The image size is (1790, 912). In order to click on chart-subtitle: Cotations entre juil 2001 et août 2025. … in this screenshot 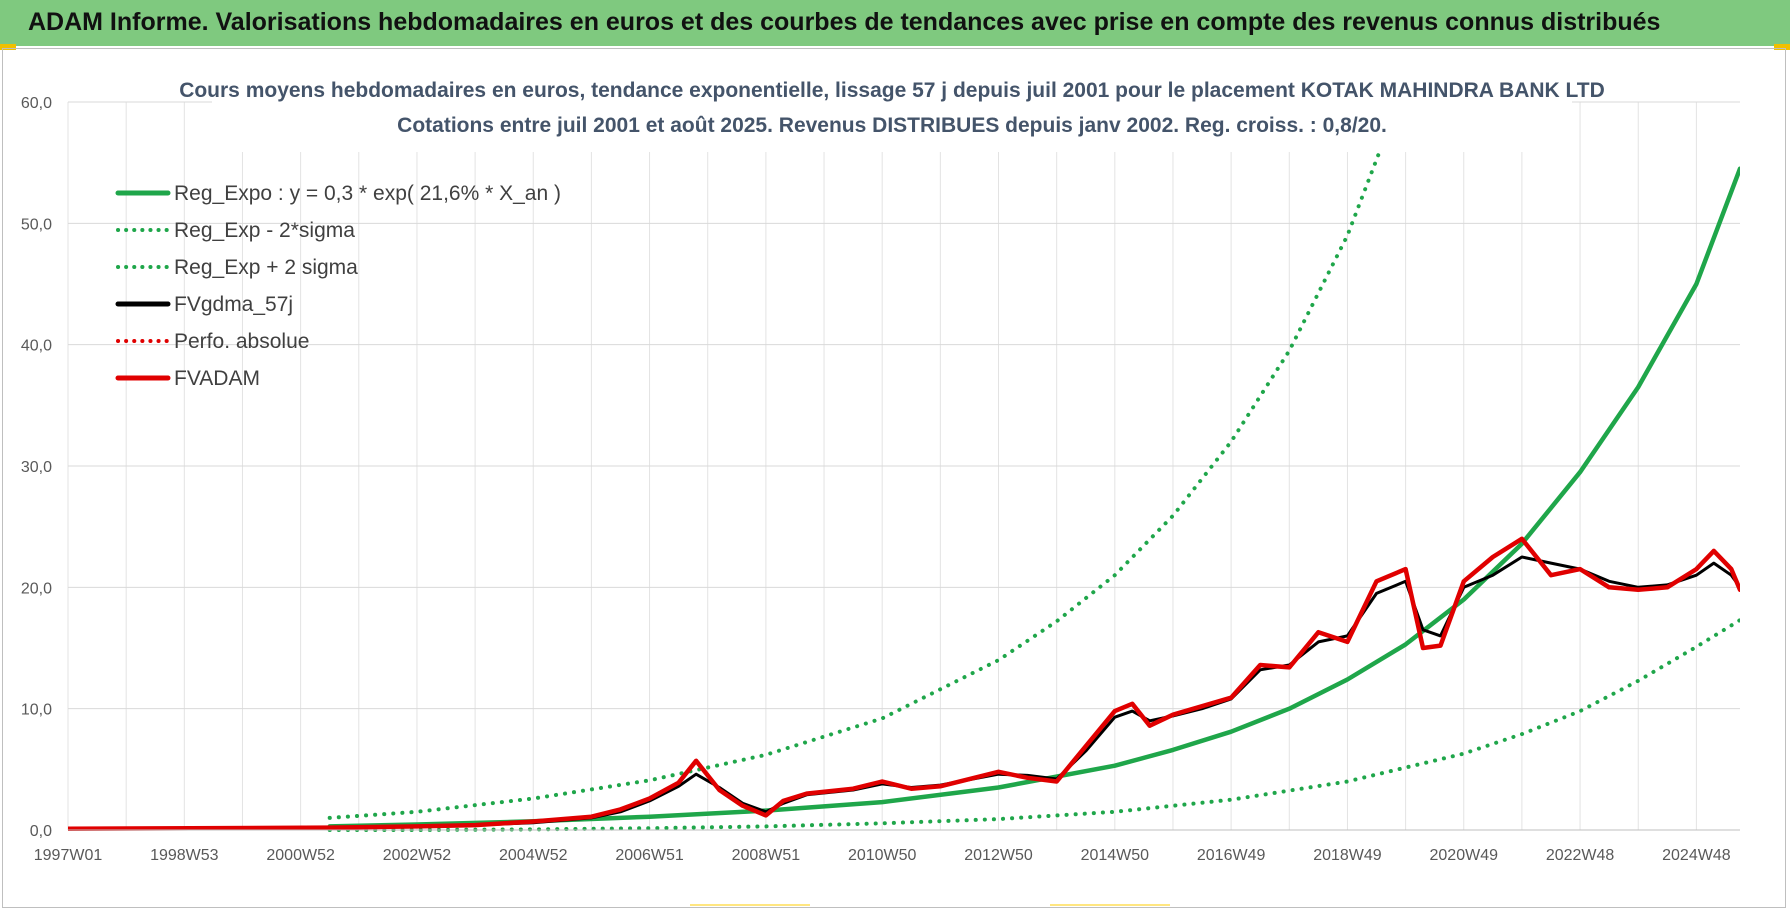, I will do `click(892, 125)`.